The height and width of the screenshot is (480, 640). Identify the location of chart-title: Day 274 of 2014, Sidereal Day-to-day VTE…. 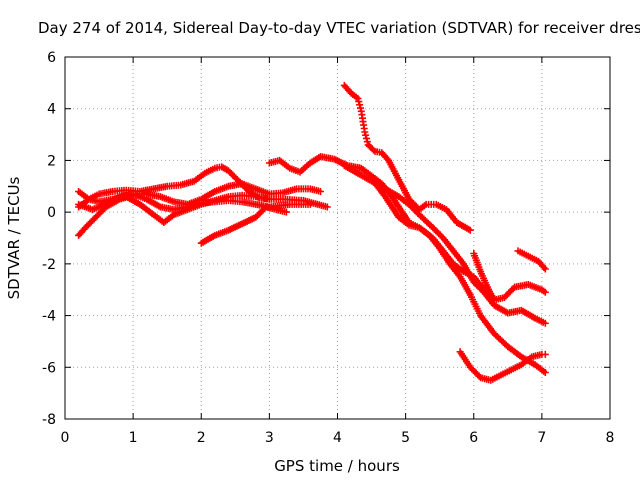
(339, 28).